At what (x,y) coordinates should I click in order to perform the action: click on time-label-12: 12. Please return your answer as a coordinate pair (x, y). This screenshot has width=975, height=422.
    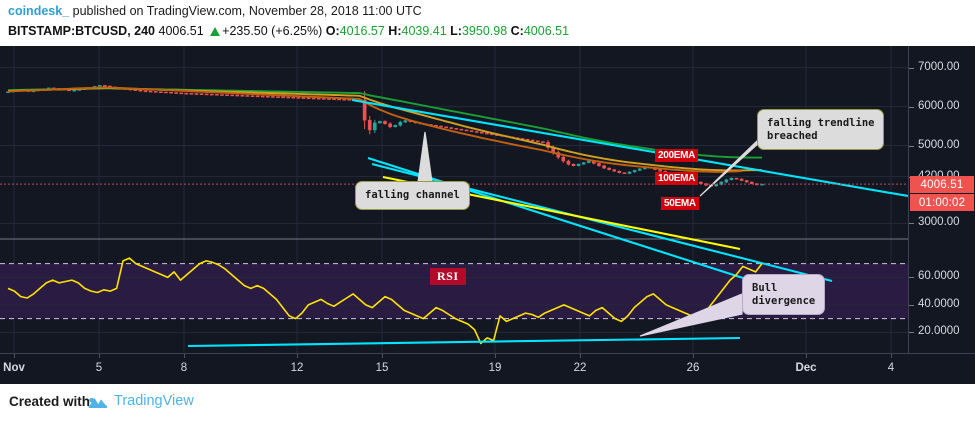
    Looking at the image, I should click on (297, 368).